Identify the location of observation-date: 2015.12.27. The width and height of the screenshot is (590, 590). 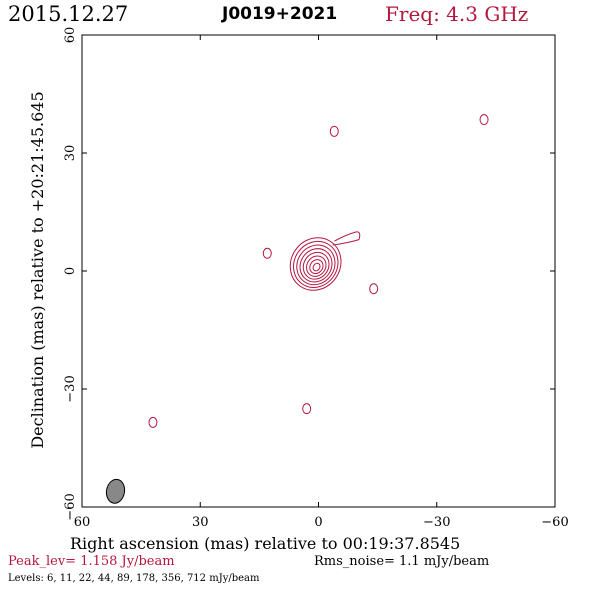
(68, 14).